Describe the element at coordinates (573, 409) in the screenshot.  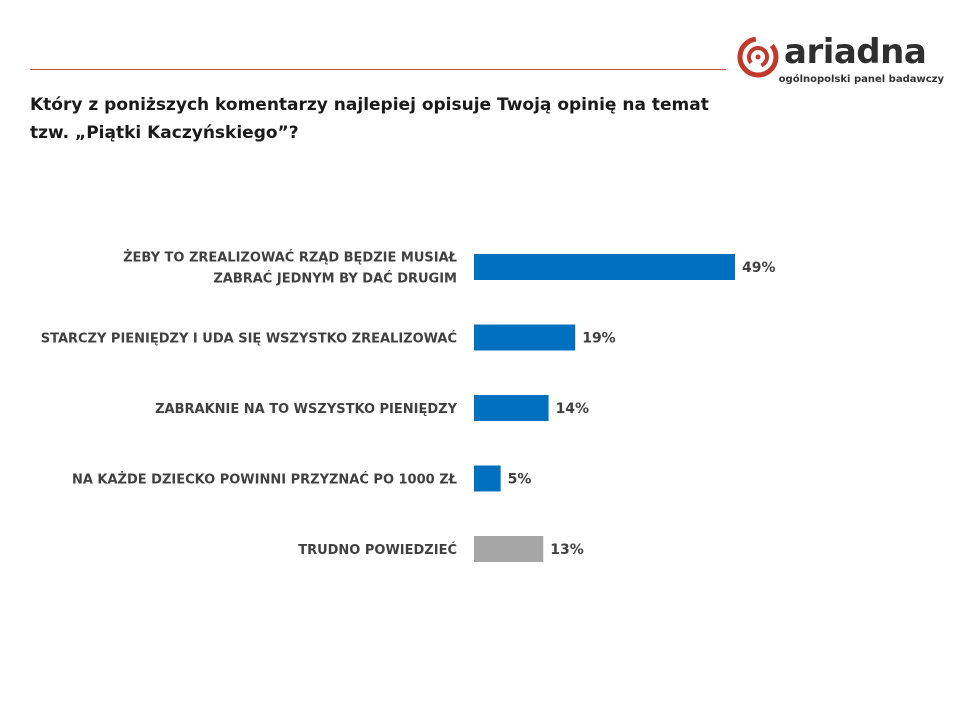
I see `value-label-3: 14%` at that location.